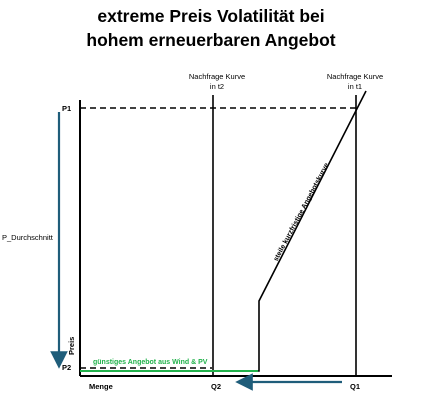  I want to click on supply-curve-label: steile kurzfristige Angebotskurve, so click(302, 212).